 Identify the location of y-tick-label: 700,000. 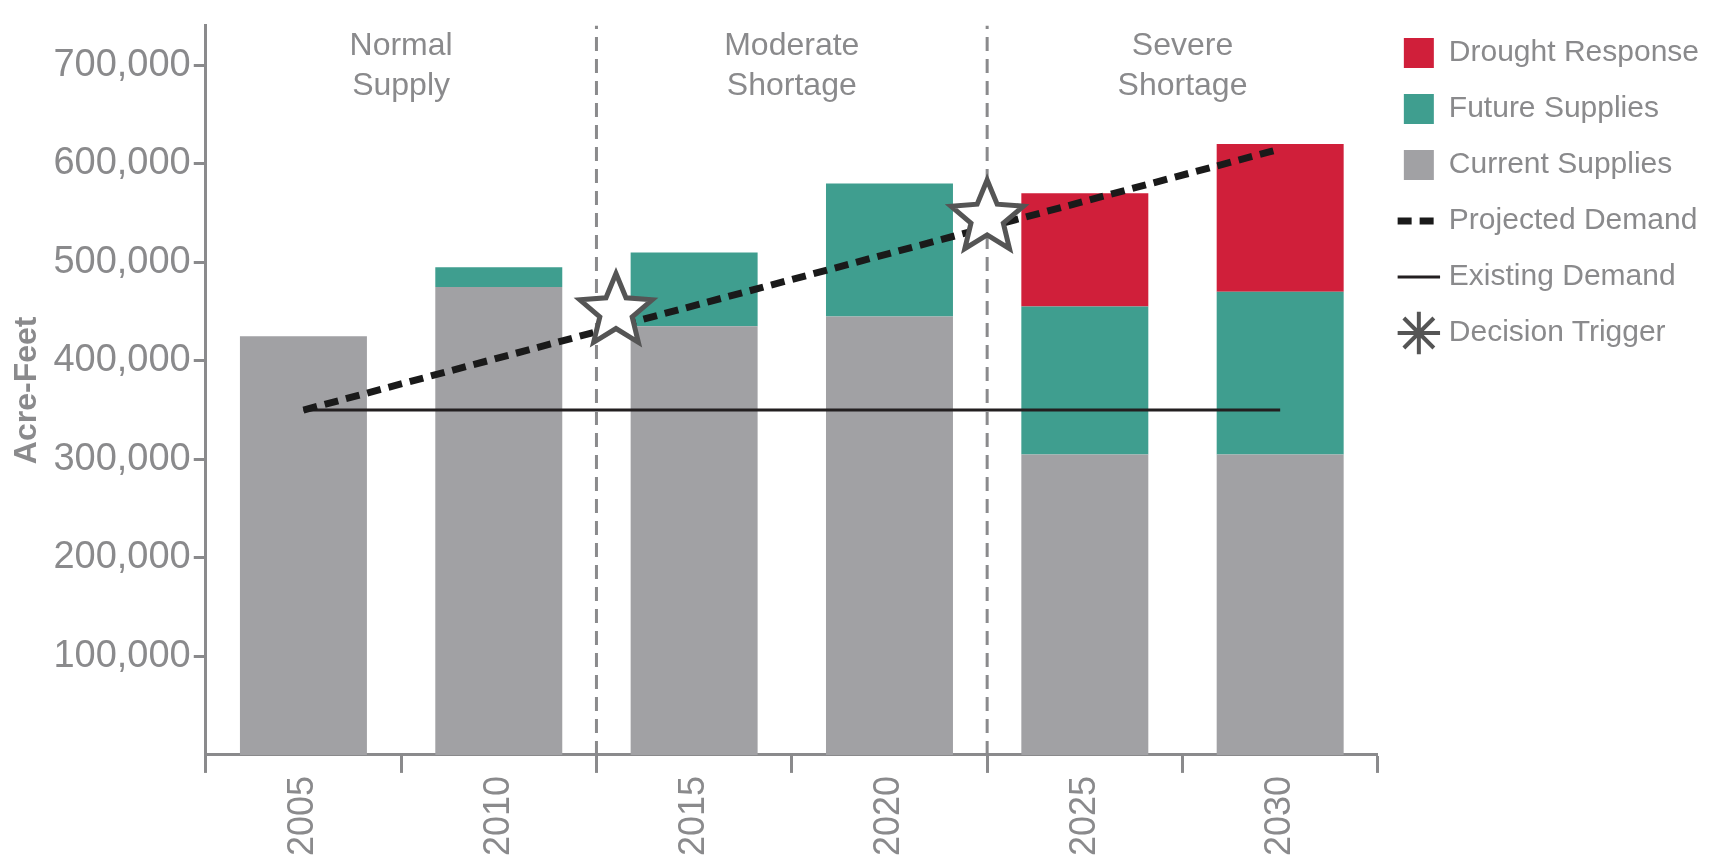
(122, 62).